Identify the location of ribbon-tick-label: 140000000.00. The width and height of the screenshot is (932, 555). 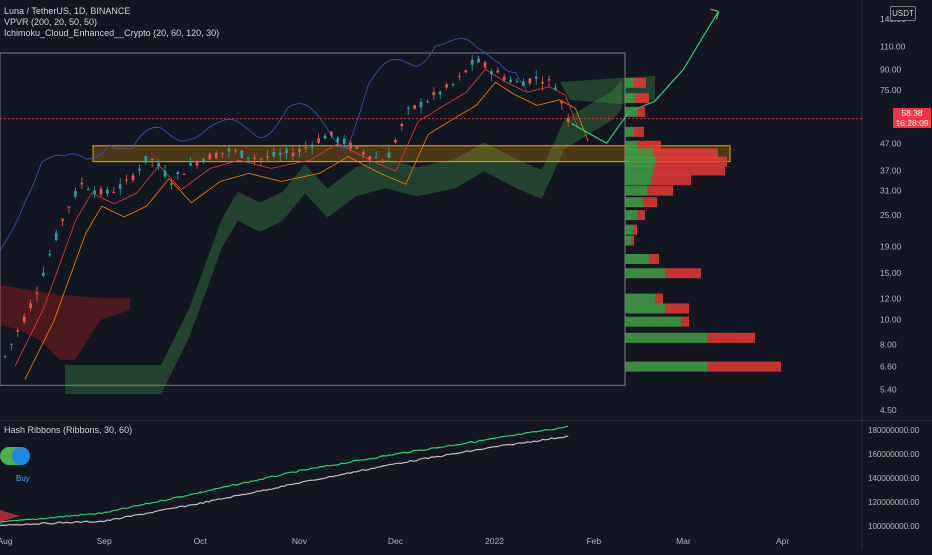
(894, 478).